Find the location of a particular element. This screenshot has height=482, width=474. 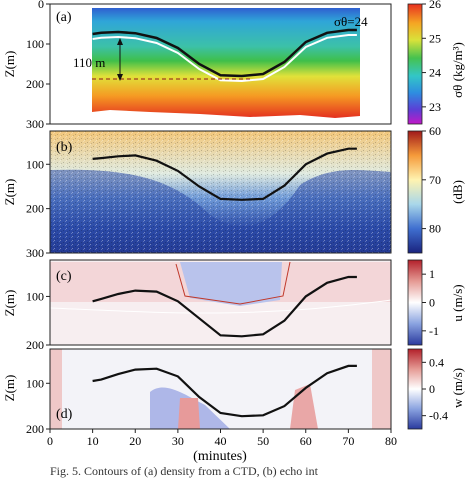

xtick-label: 30 is located at coordinates (178, 441).